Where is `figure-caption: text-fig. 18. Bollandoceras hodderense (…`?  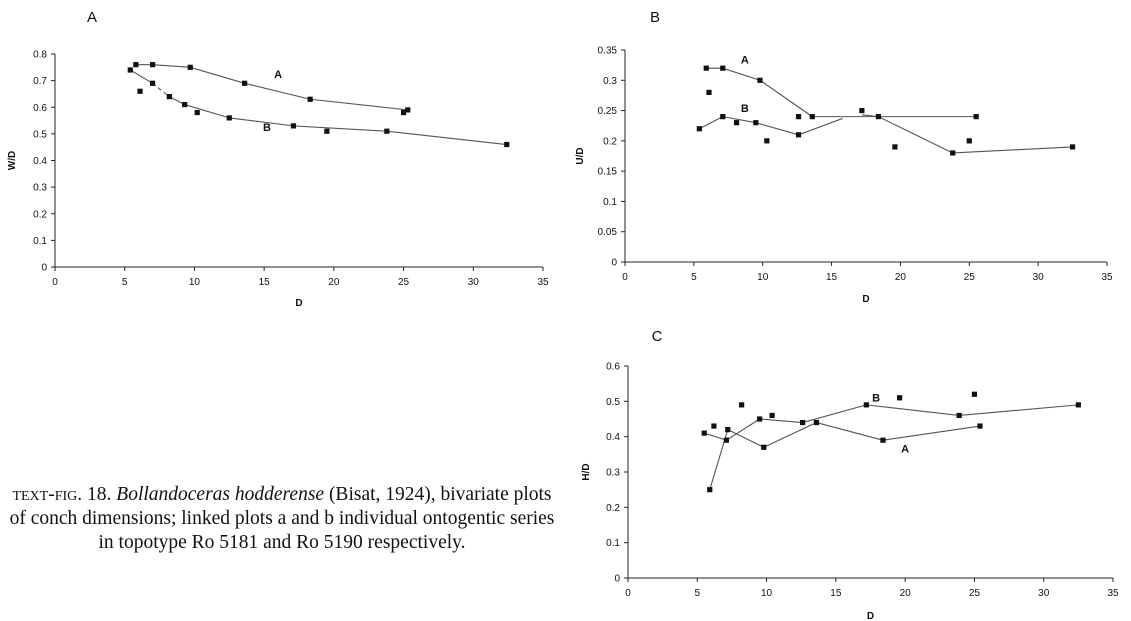
figure-caption: text-fig. 18. Bollandoceras hodderense (… is located at coordinates (282, 519).